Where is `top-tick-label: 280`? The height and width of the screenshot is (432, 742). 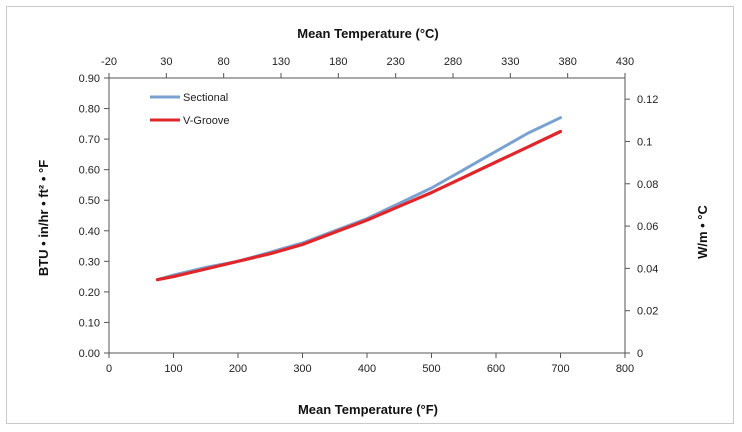 top-tick-label: 280 is located at coordinates (453, 62).